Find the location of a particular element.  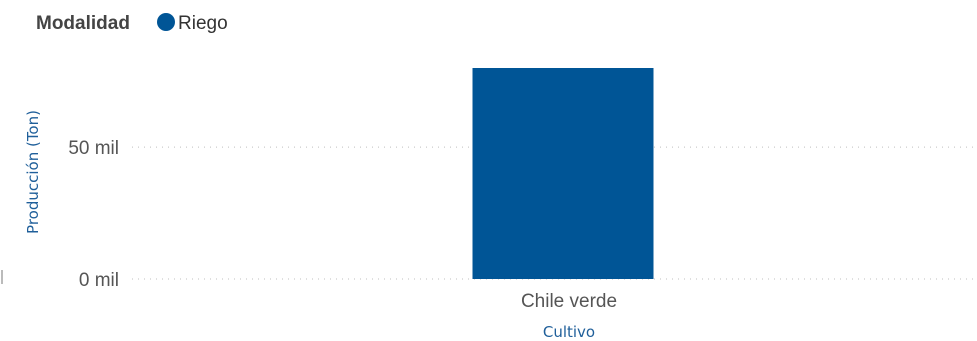

legend: Modalidad Riego is located at coordinates (132, 23).